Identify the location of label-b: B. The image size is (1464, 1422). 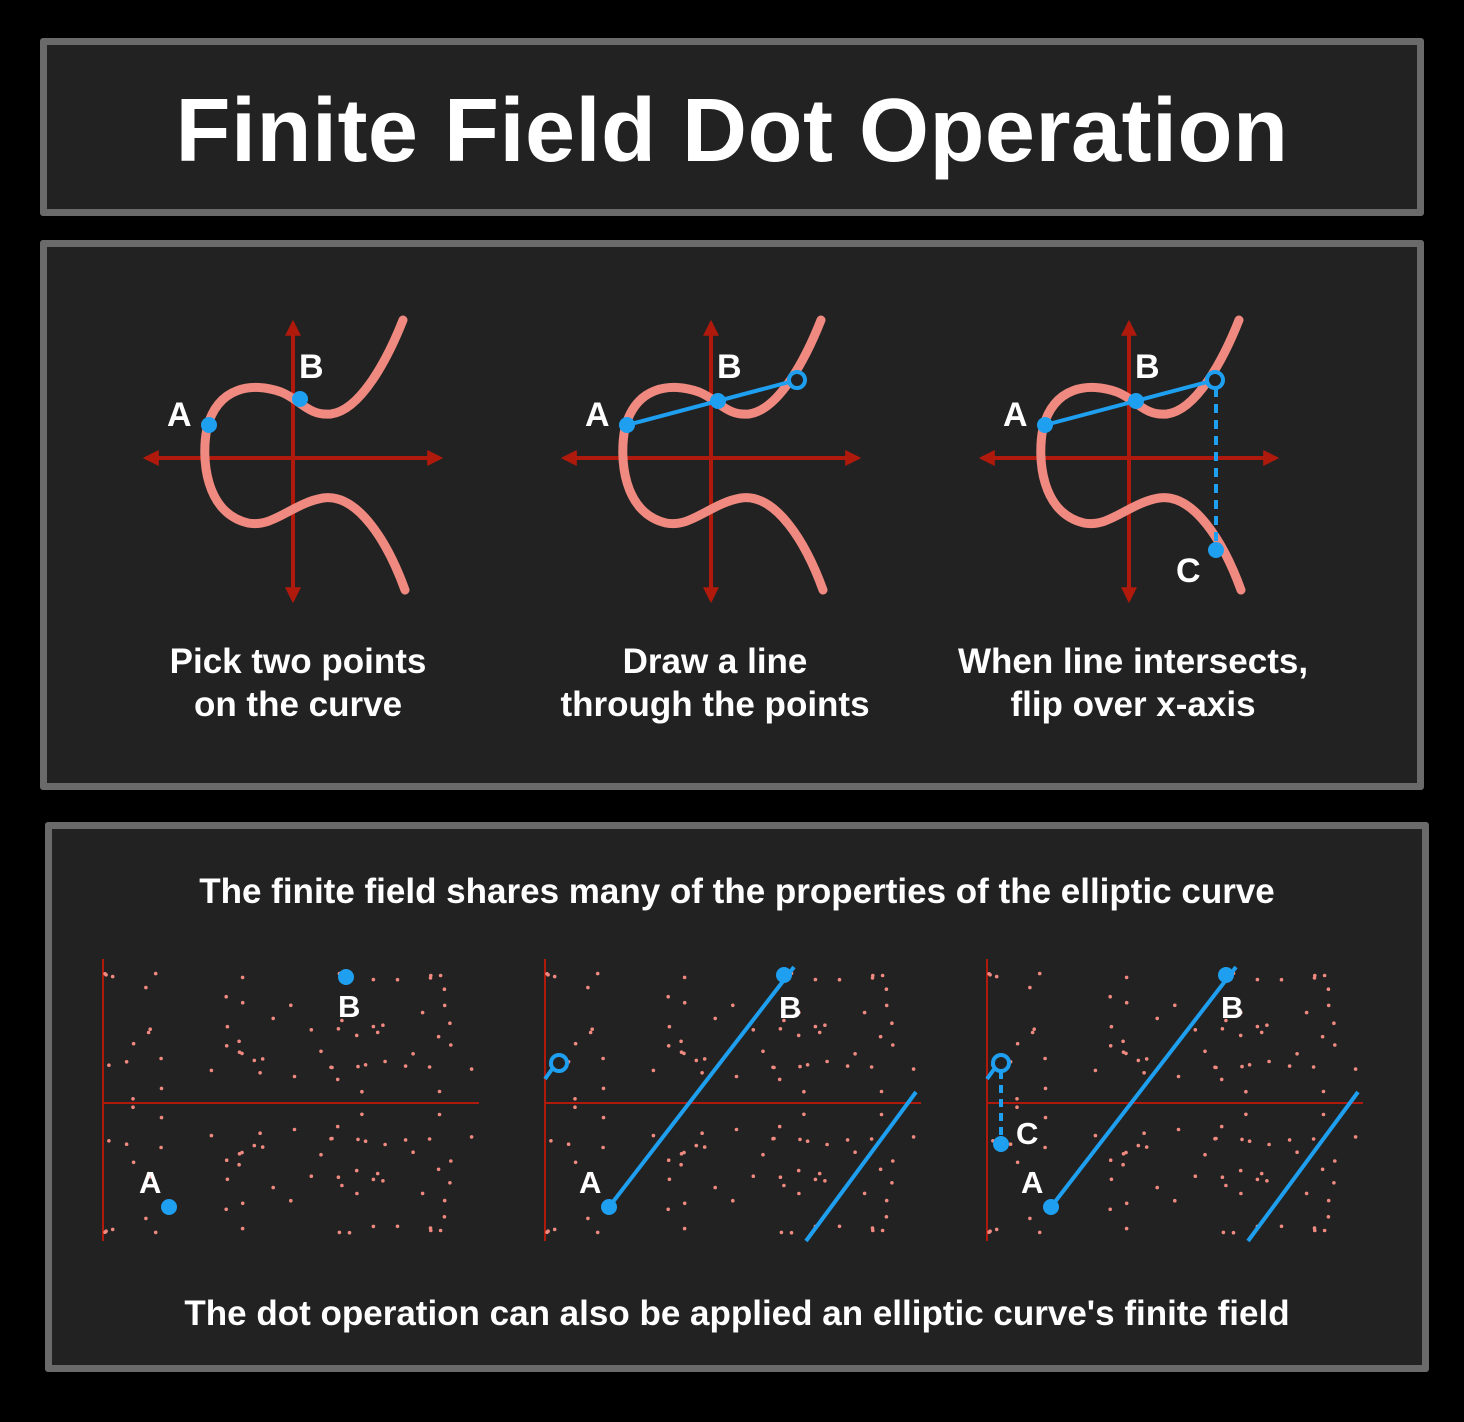
(790, 1007).